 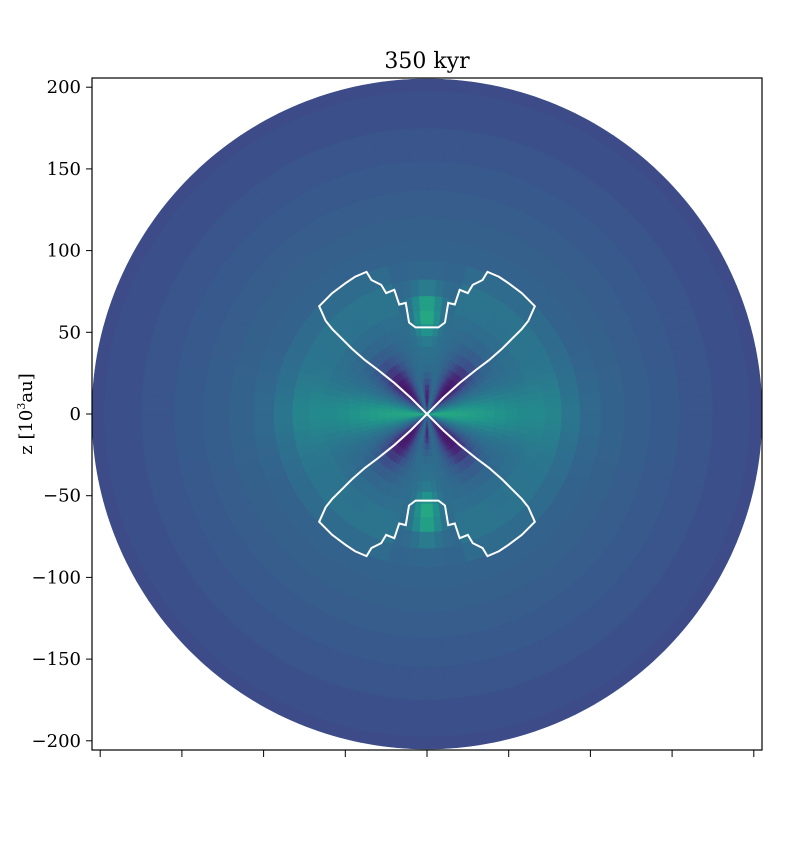 I want to click on y-tick-label: 200, so click(x=64, y=87).